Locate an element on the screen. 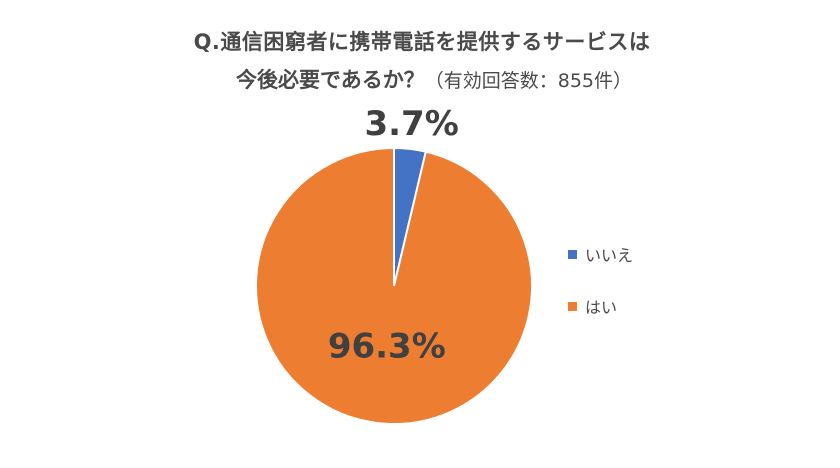 The width and height of the screenshot is (840, 468). legend-swatch-yes is located at coordinates (572, 306).